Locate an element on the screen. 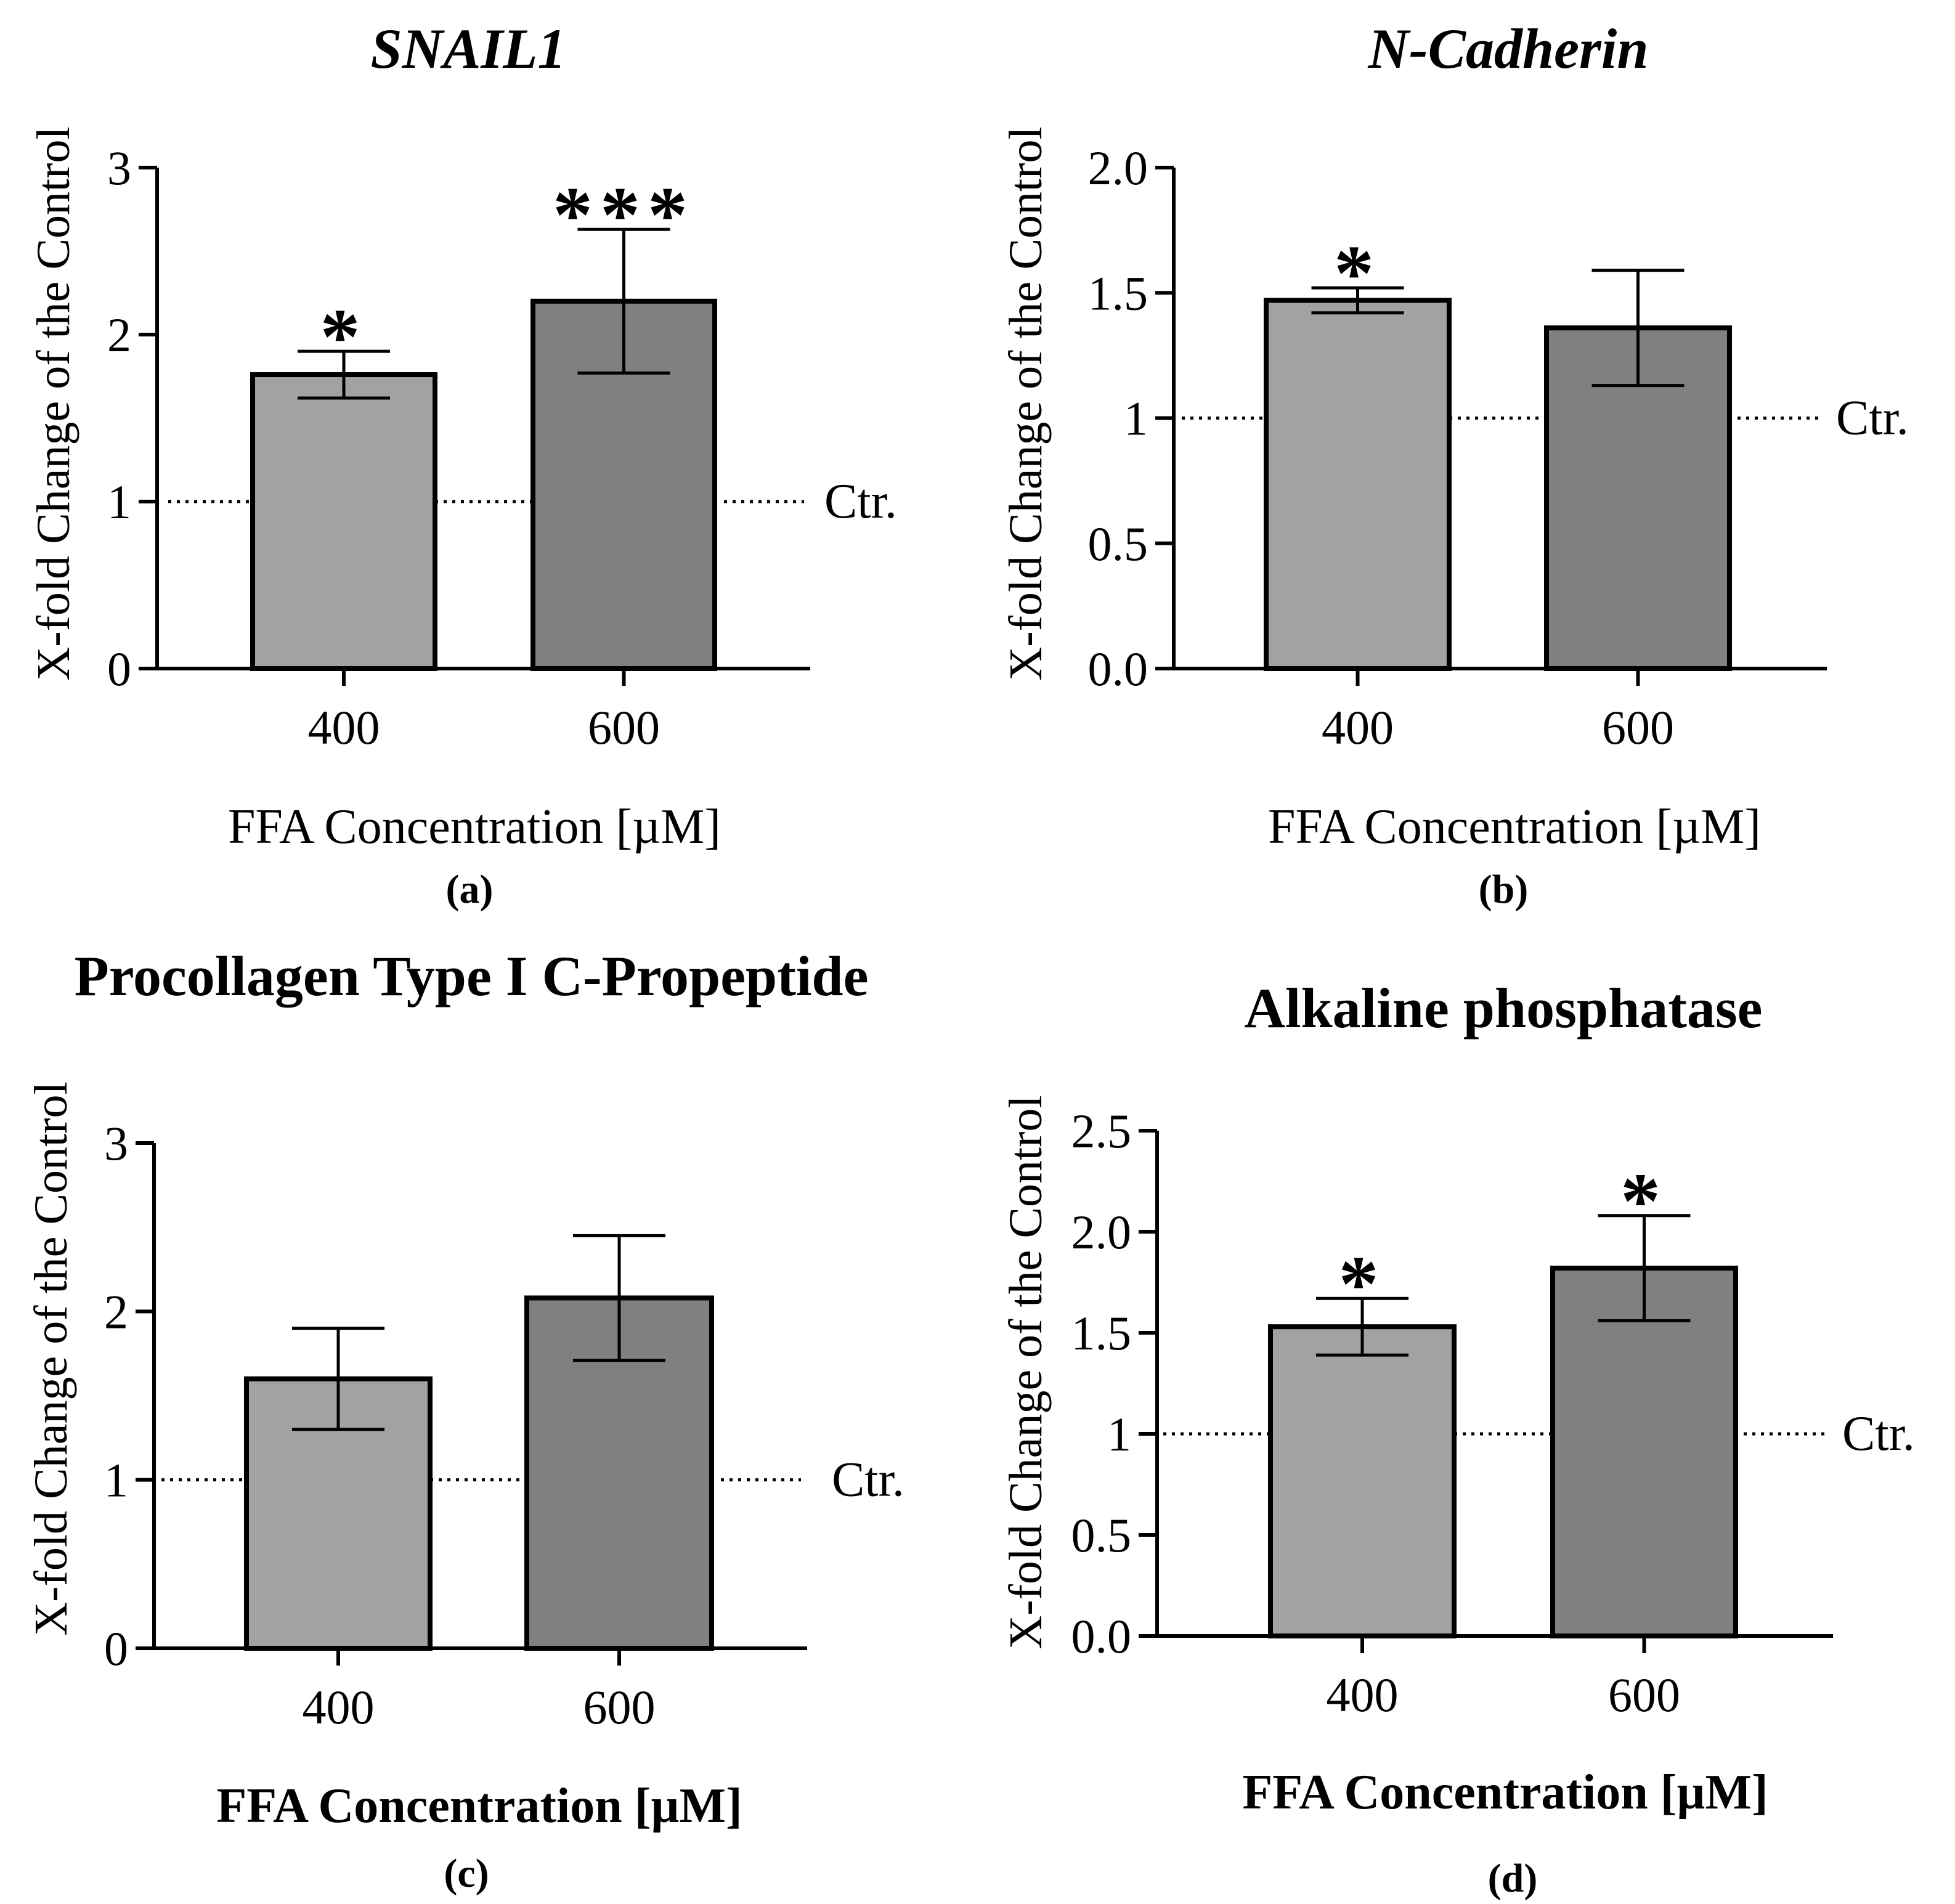 This screenshot has width=1955, height=1904. panel-a-ytick-label-2: 2 is located at coordinates (119, 335).